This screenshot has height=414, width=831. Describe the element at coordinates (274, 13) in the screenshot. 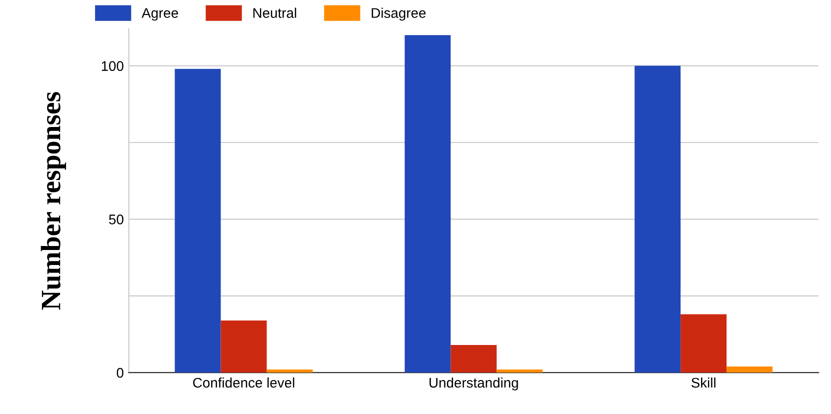

I see `legend-label: Neutral` at that location.